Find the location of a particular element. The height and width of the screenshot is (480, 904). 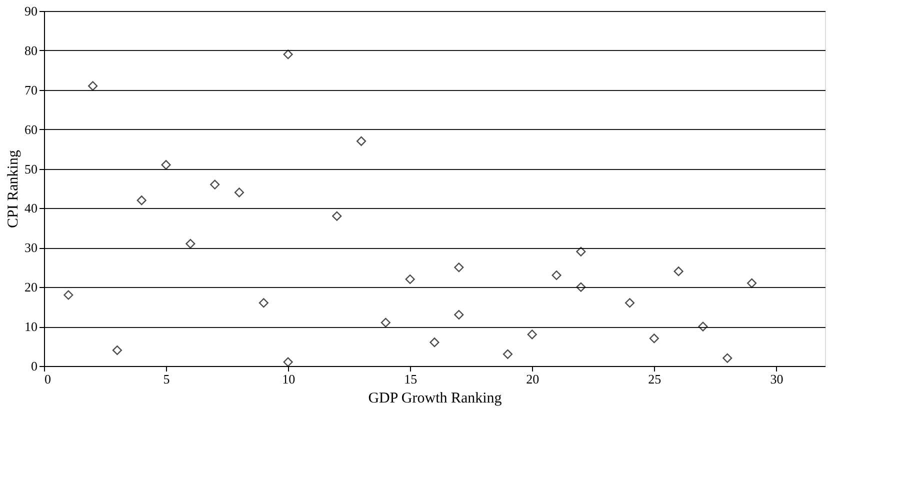

y-tick-label: 10 is located at coordinates (31, 326).